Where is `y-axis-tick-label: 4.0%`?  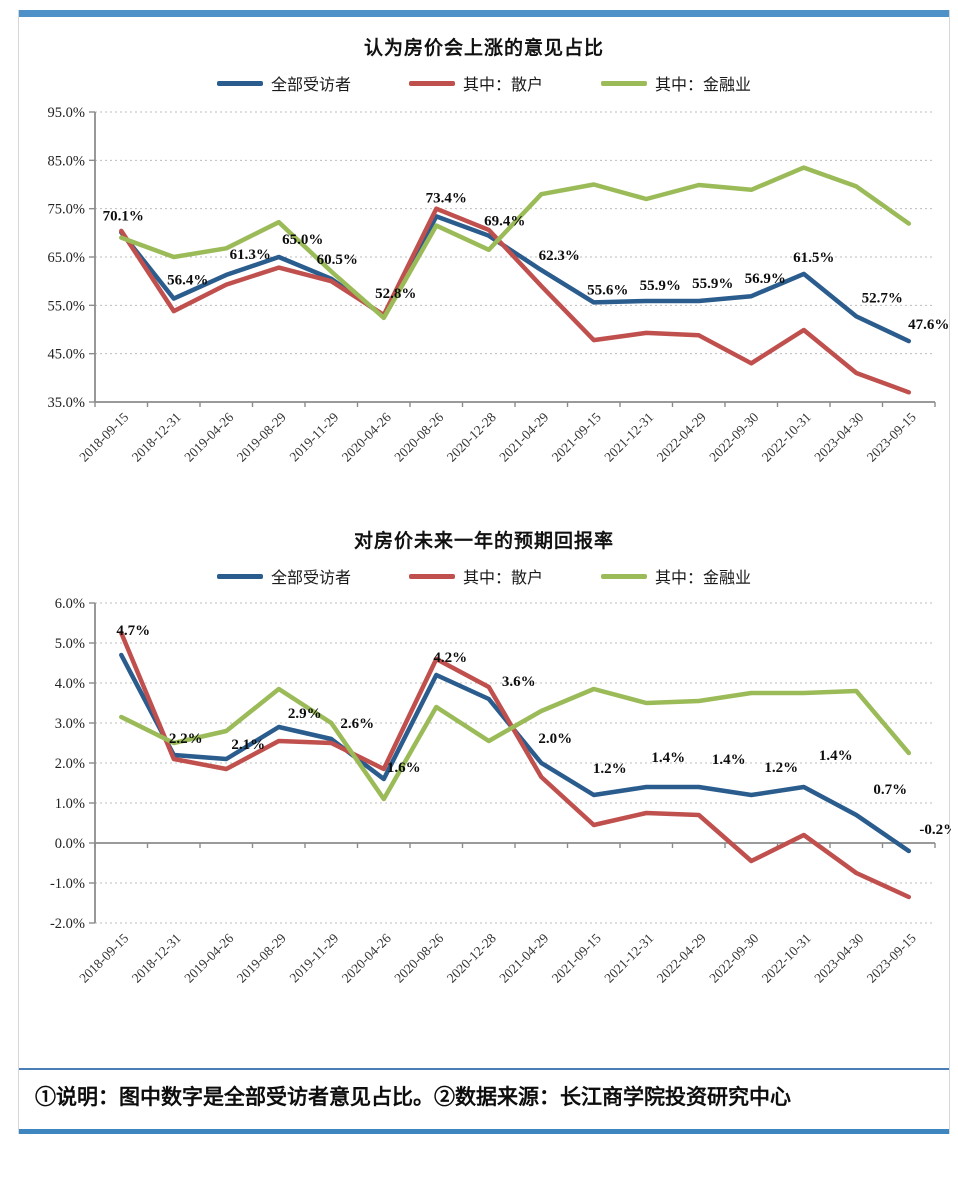
y-axis-tick-label: 4.0% is located at coordinates (70, 684).